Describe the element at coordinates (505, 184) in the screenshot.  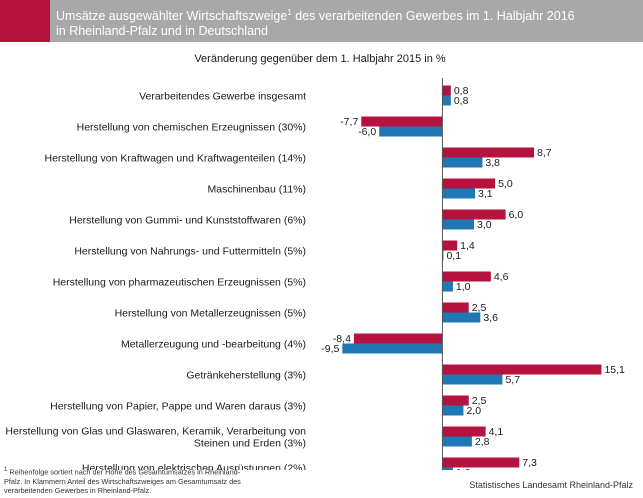
I see `data-label: 5,0` at that location.